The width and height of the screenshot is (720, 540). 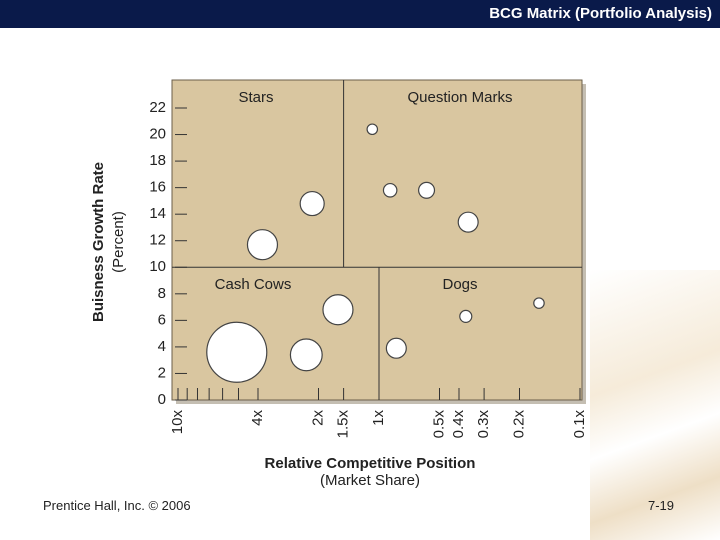 What do you see at coordinates (343, 424) in the screenshot?
I see `x-tick-label: 1.5x` at bounding box center [343, 424].